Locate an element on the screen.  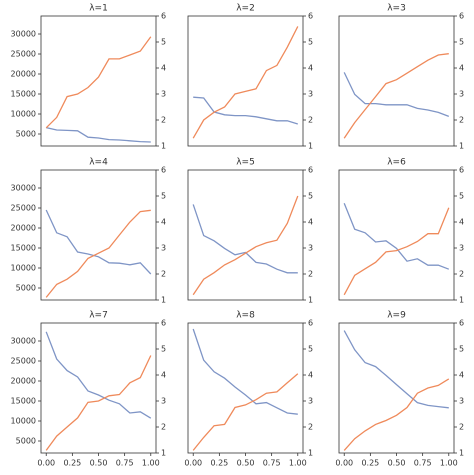
panel-title: λ=4 is located at coordinates (98, 163).